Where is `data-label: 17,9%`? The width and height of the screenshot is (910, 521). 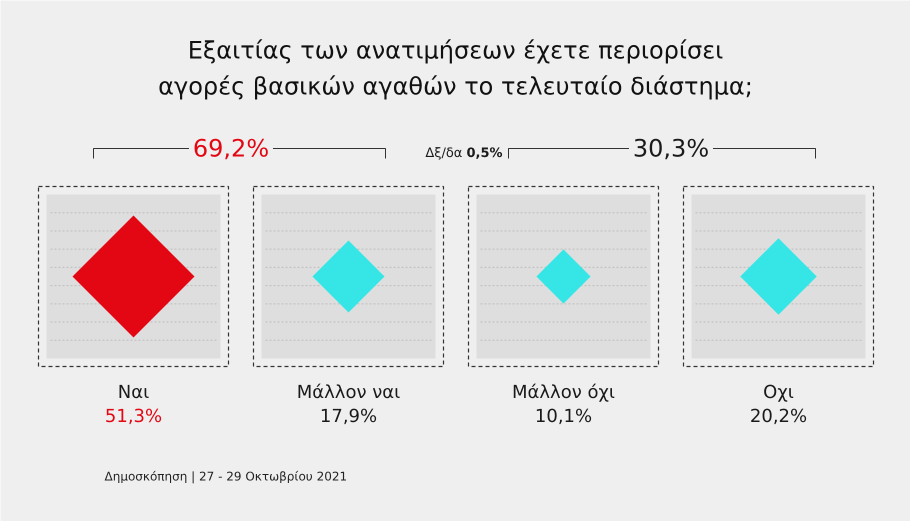 data-label: 17,9% is located at coordinates (349, 416).